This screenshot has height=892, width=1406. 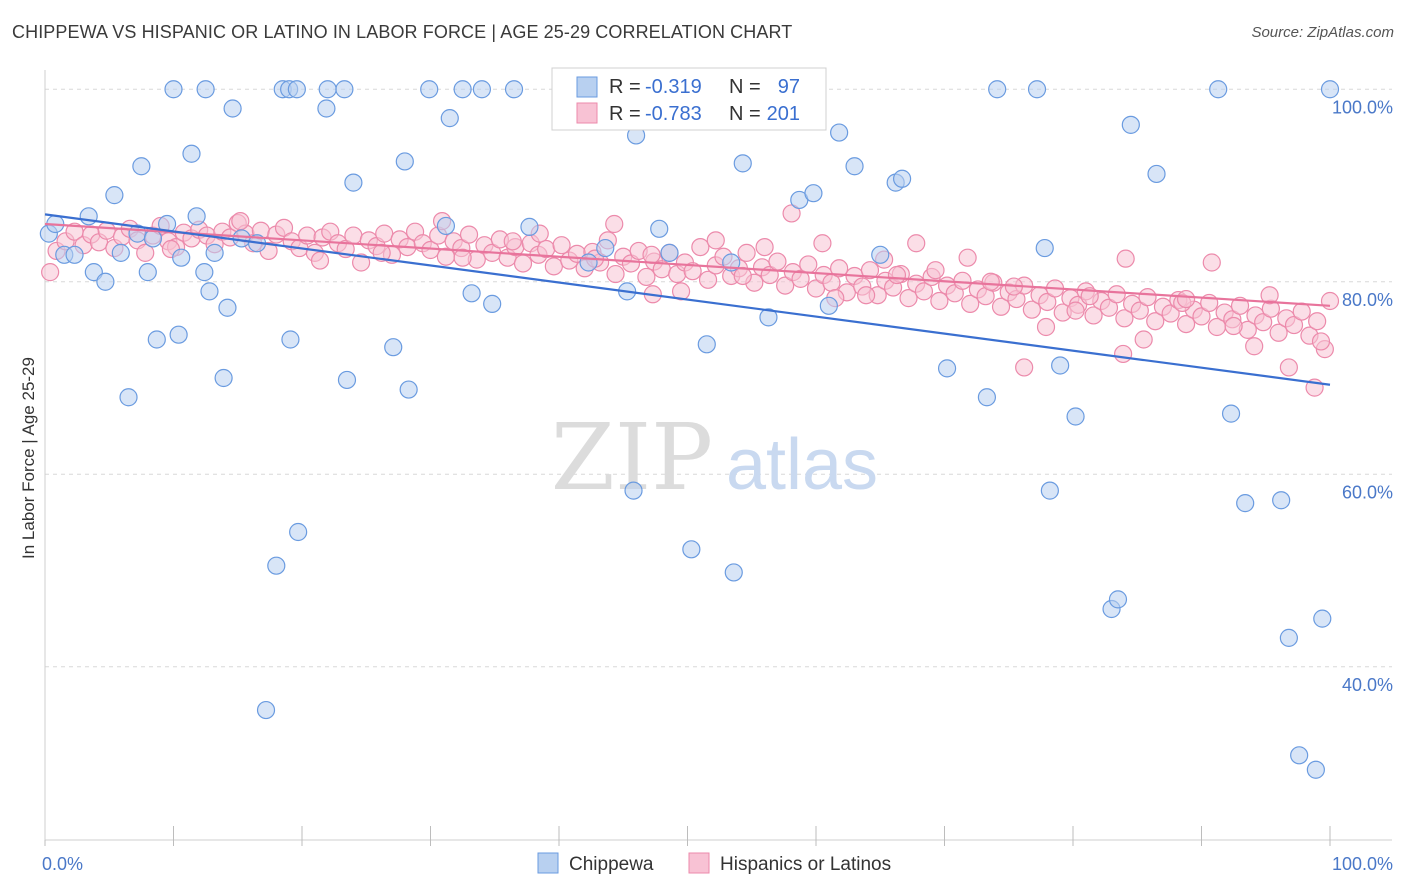 I want to click on y-tick-label: 80.0%, so click(x=1367, y=300).